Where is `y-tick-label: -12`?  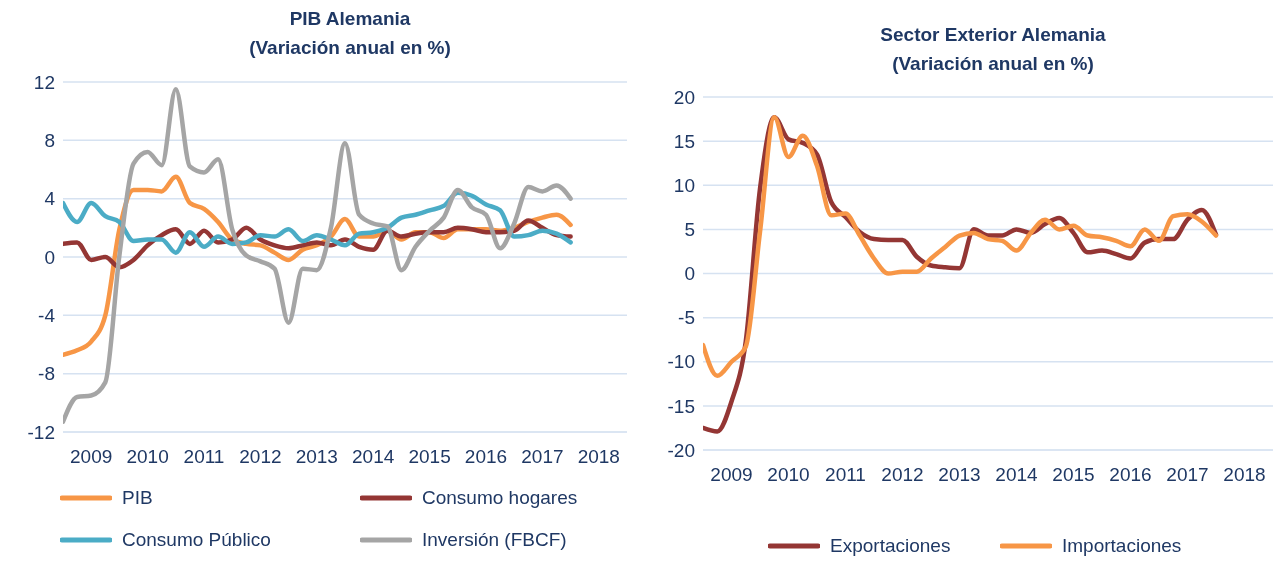
y-tick-label: -12 is located at coordinates (41, 432).